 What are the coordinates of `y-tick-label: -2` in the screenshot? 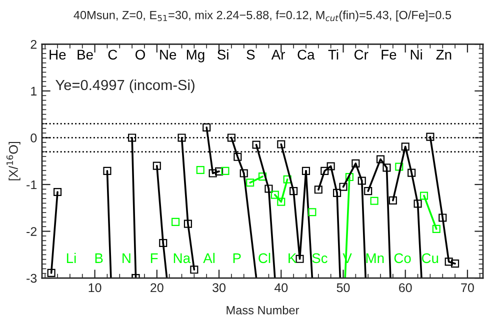 It's located at (31, 231).